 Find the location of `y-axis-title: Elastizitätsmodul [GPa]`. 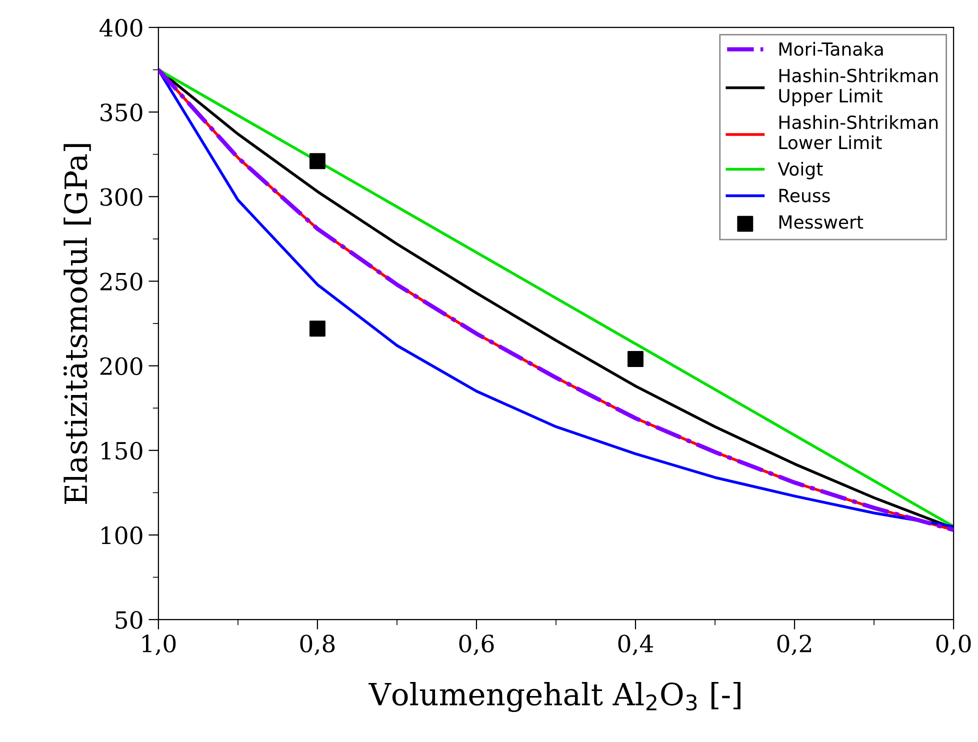

y-axis-title: Elastizitätsmodul [GPa] is located at coordinates (77, 324).